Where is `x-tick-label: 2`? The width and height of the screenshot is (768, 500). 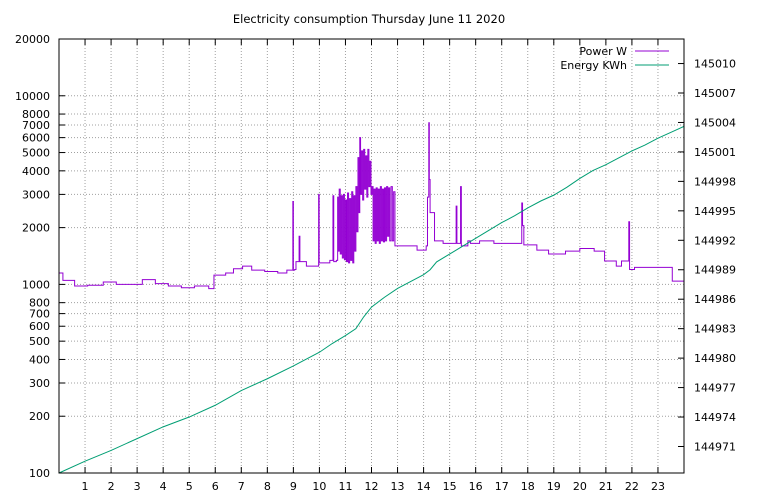
x-tick-label: 2 is located at coordinates (111, 486).